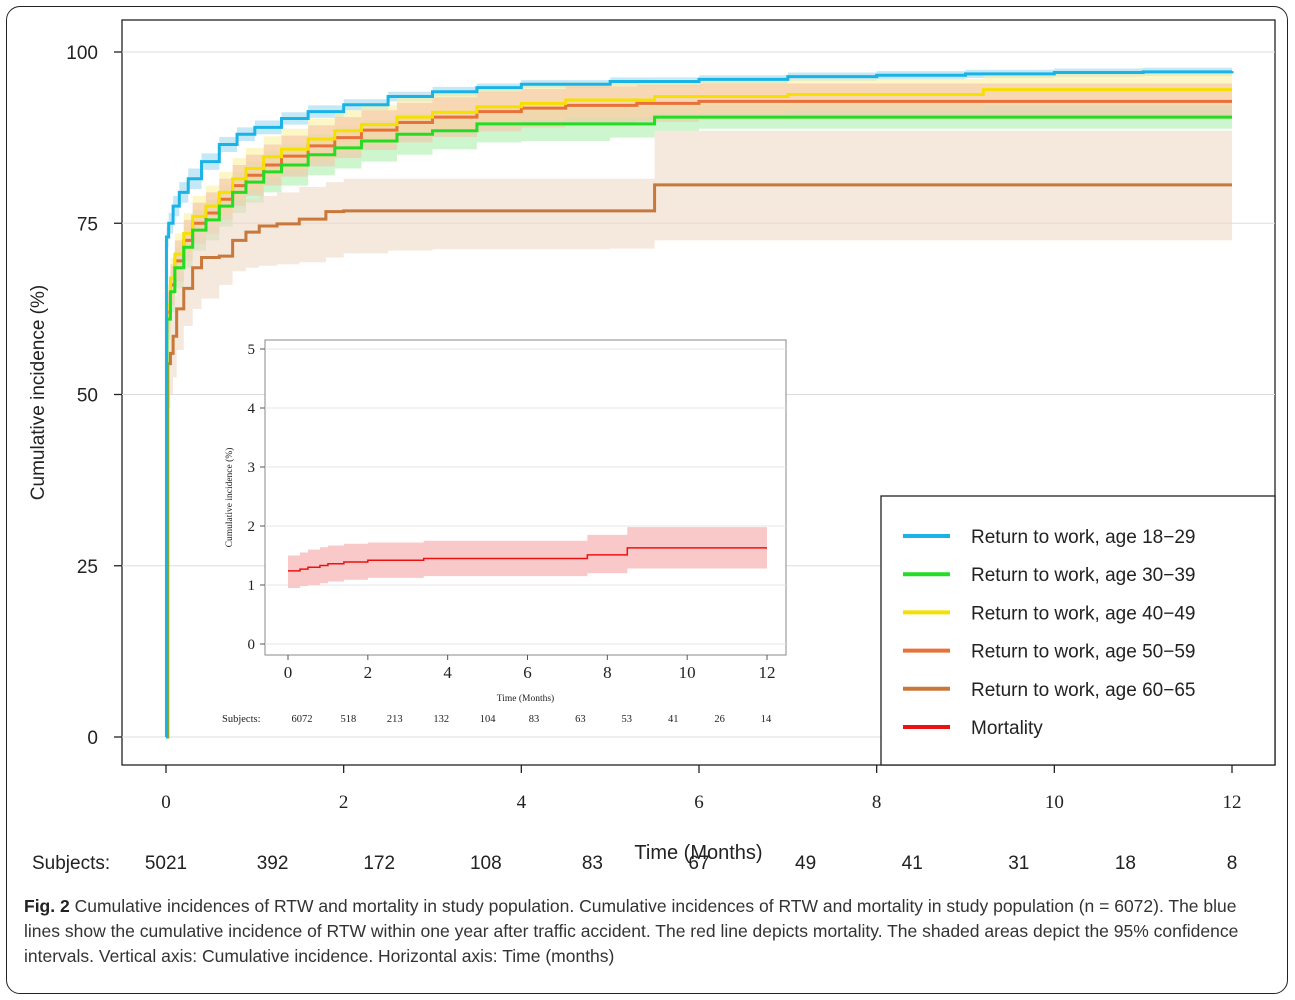 The image size is (1295, 1000). What do you see at coordinates (87, 396) in the screenshot?
I see `y-tick-label: 50` at bounding box center [87, 396].